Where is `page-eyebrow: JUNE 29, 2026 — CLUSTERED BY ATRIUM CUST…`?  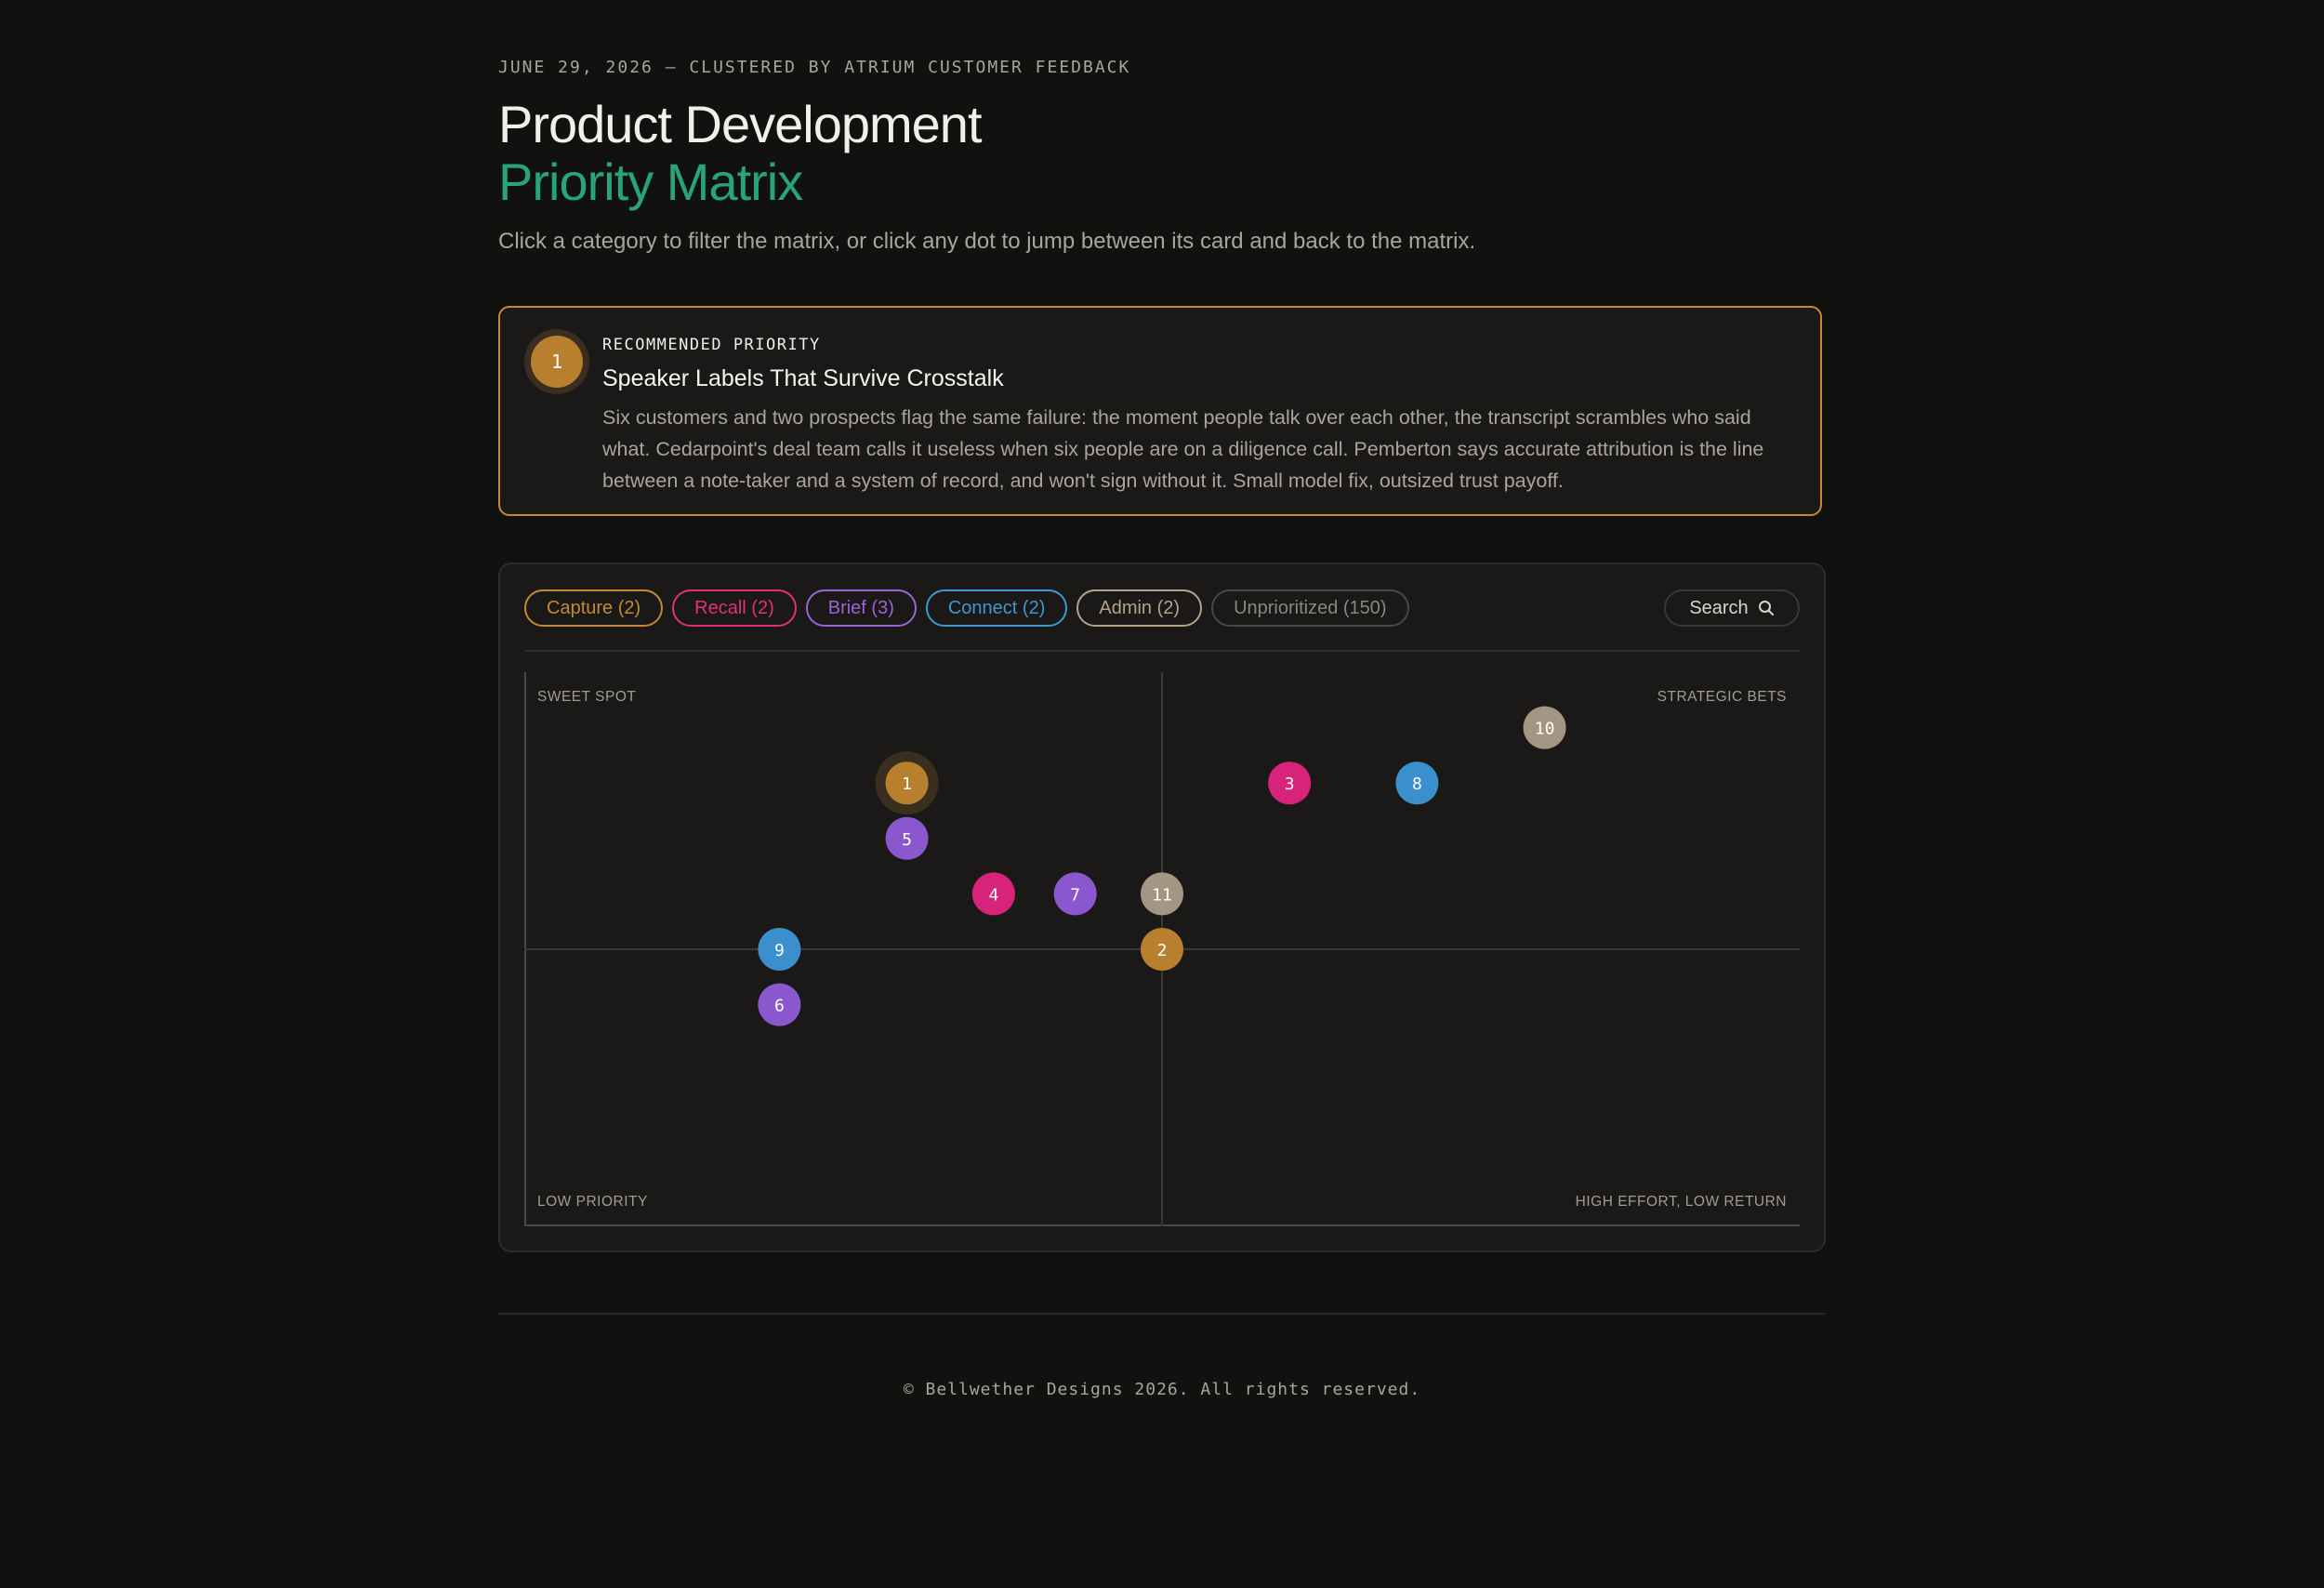 page-eyebrow: JUNE 29, 2026 — CLUSTERED BY ATRIUM CUST… is located at coordinates (814, 67).